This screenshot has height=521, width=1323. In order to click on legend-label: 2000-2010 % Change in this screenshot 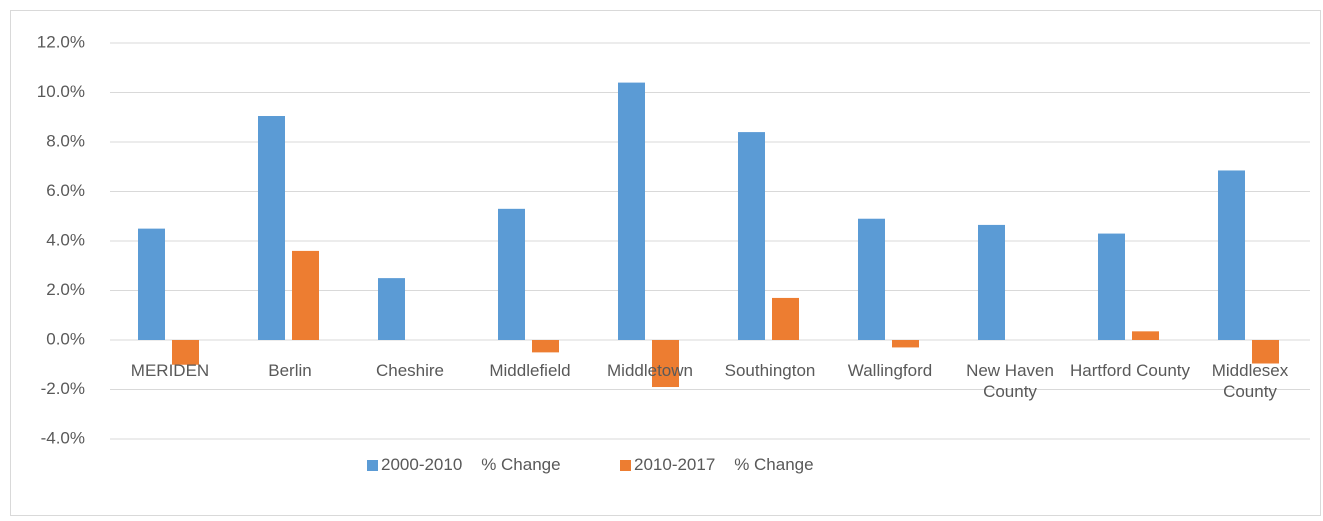, I will do `click(471, 464)`.